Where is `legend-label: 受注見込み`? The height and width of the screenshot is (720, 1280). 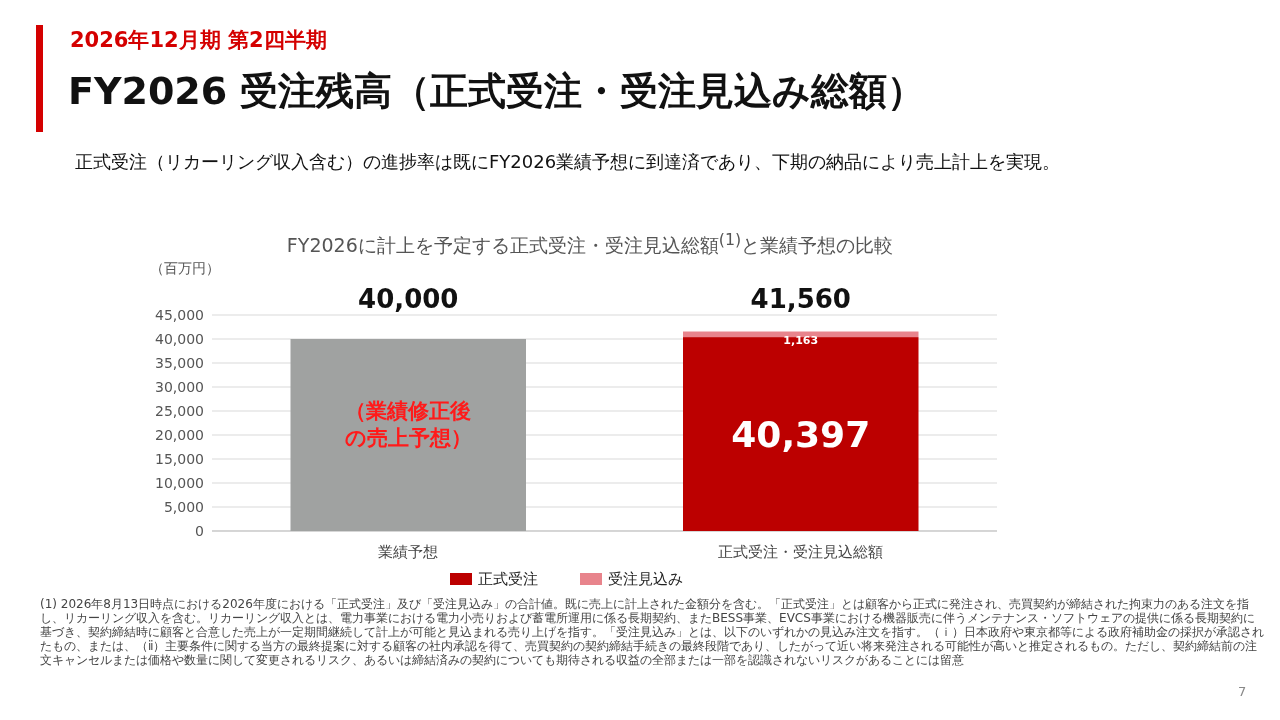
legend-label: 受注見込み is located at coordinates (645, 579).